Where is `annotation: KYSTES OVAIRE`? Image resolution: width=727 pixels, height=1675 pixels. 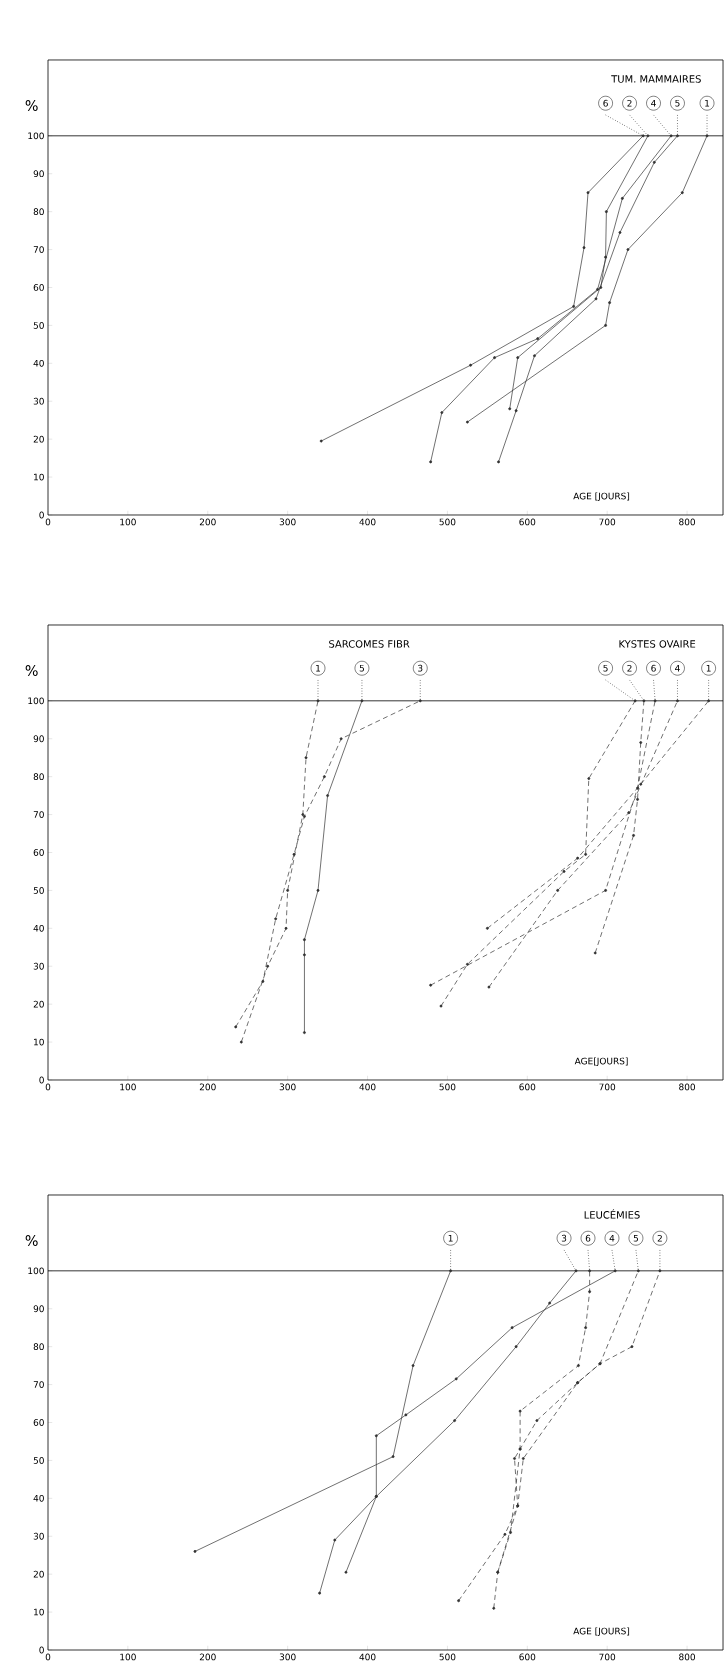
annotation: KYSTES OVAIRE is located at coordinates (657, 644).